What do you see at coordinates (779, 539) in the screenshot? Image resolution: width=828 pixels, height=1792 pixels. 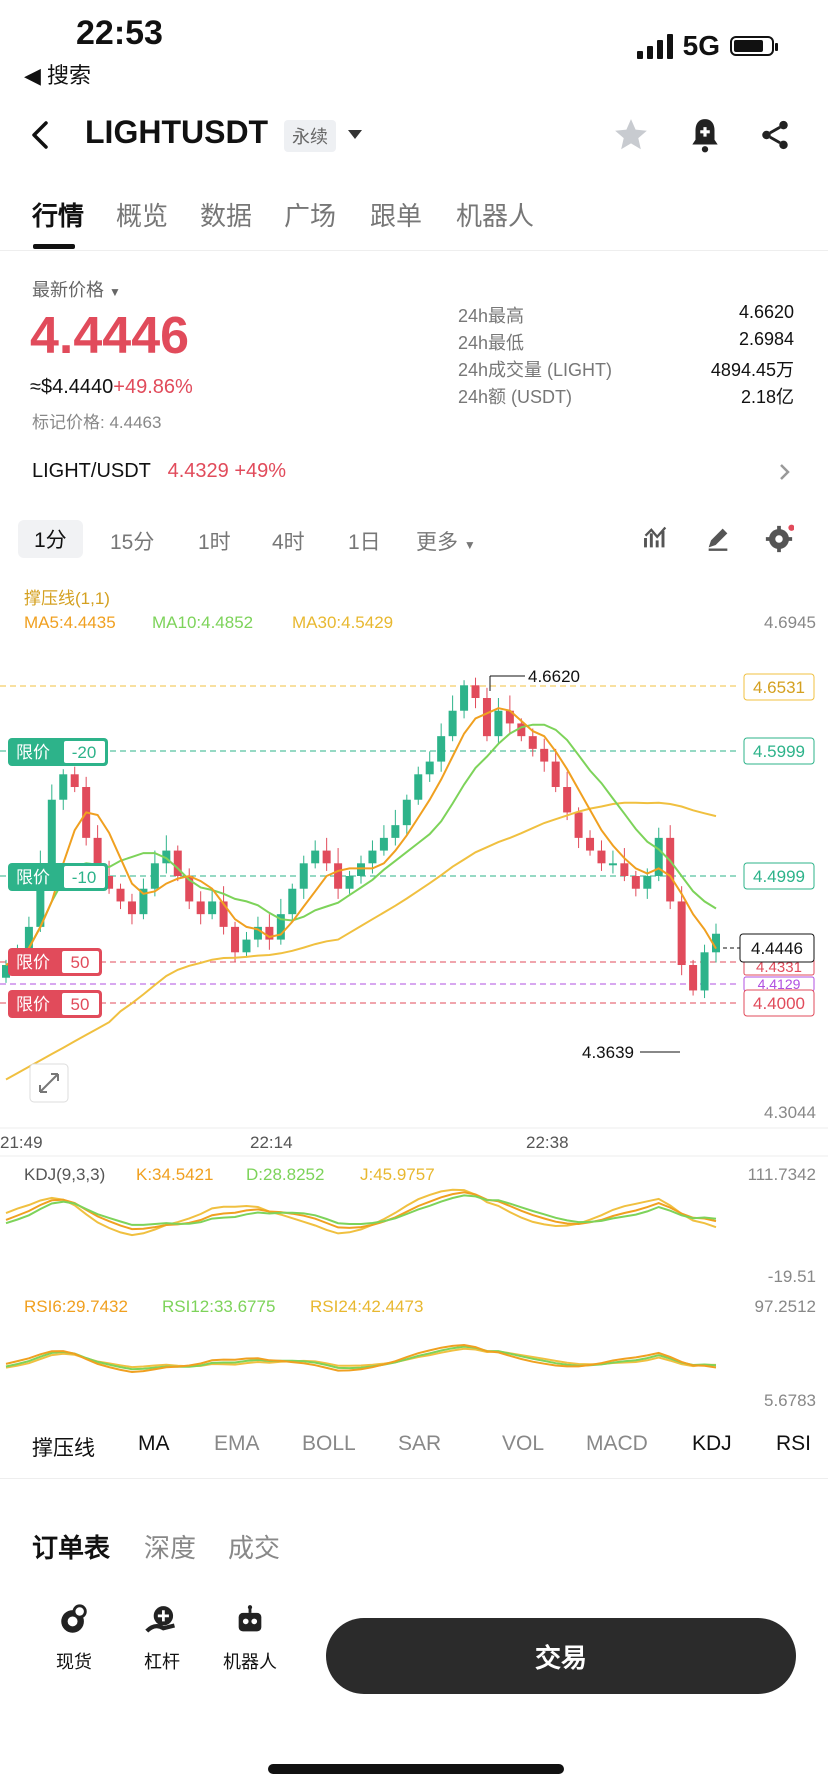 I see `settings-gear-icon` at bounding box center [779, 539].